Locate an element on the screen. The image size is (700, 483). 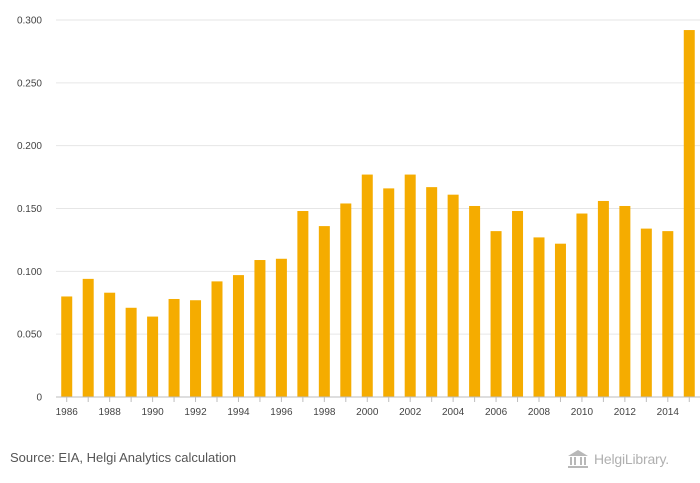
x-tick-label: 2008 is located at coordinates (539, 412).